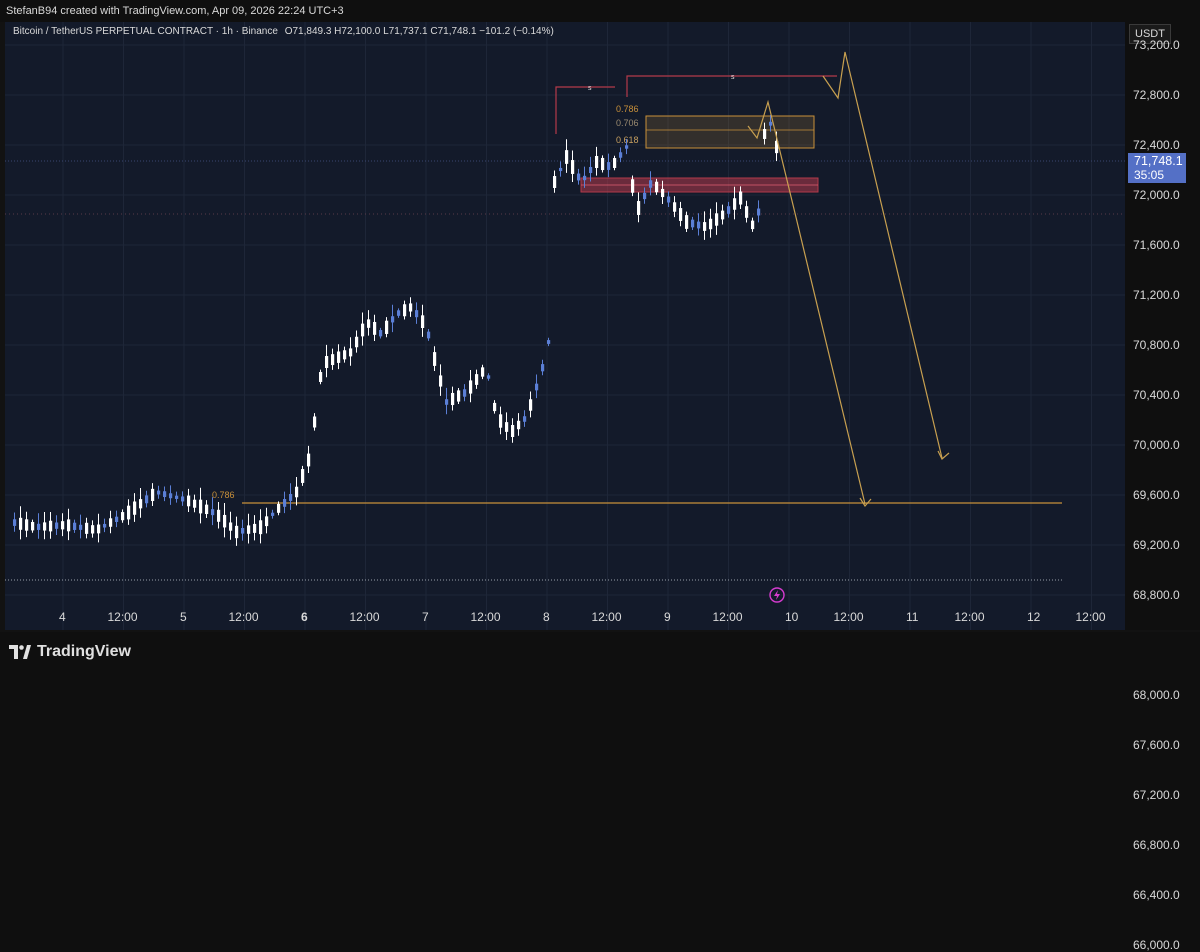  Describe the element at coordinates (1156, 295) in the screenshot. I see `price-axis-label: 71,200.0` at that location.